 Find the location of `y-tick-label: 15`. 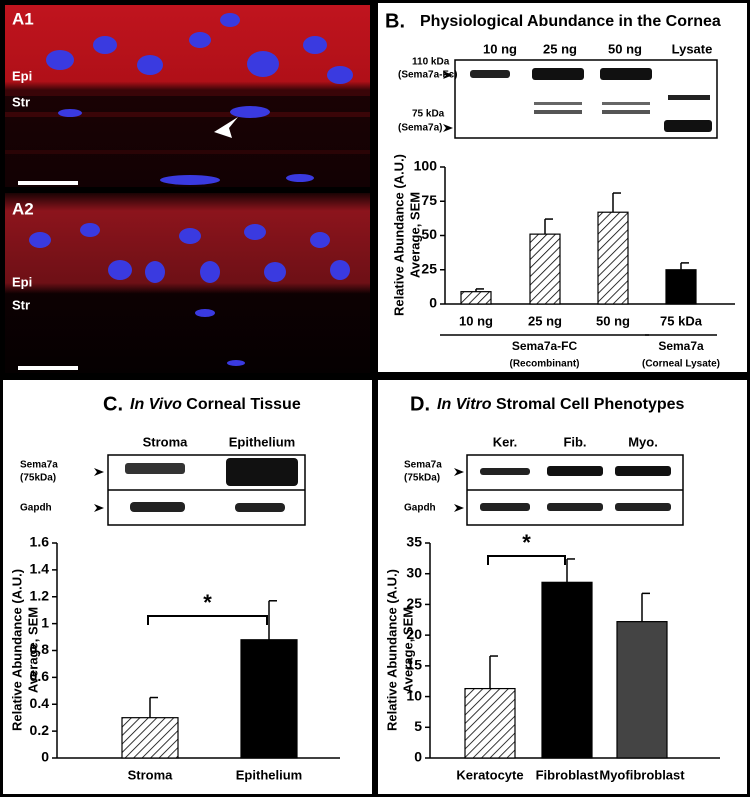

y-tick-label: 15 is located at coordinates (414, 665).